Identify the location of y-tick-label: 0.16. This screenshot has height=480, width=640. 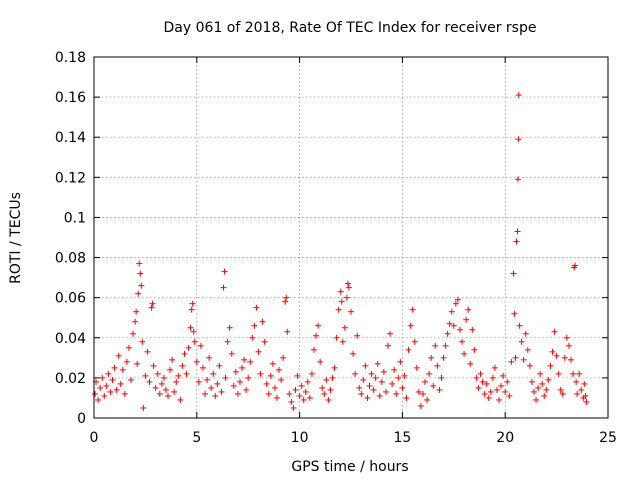
(70, 98).